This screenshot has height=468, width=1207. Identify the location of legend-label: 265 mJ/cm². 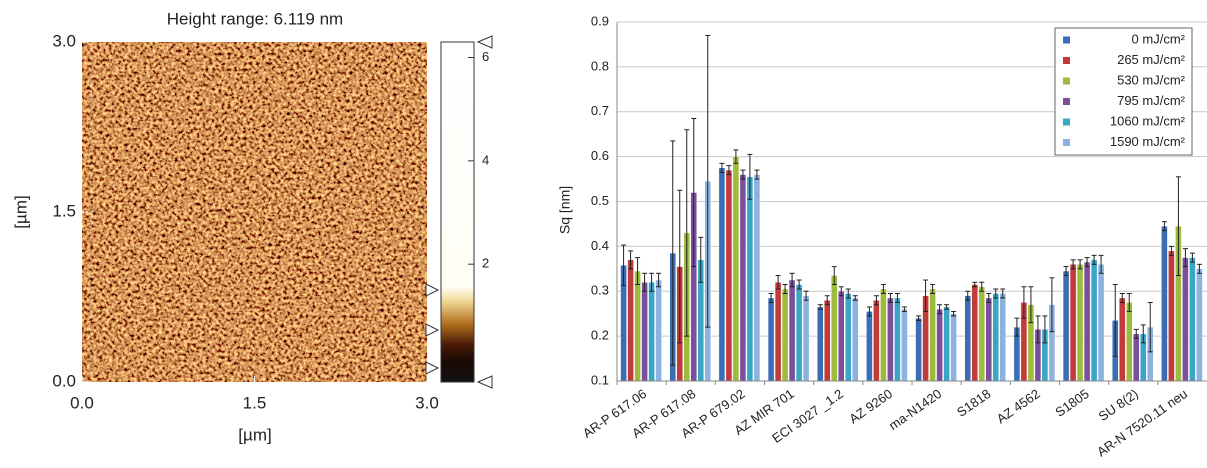
(1151, 59).